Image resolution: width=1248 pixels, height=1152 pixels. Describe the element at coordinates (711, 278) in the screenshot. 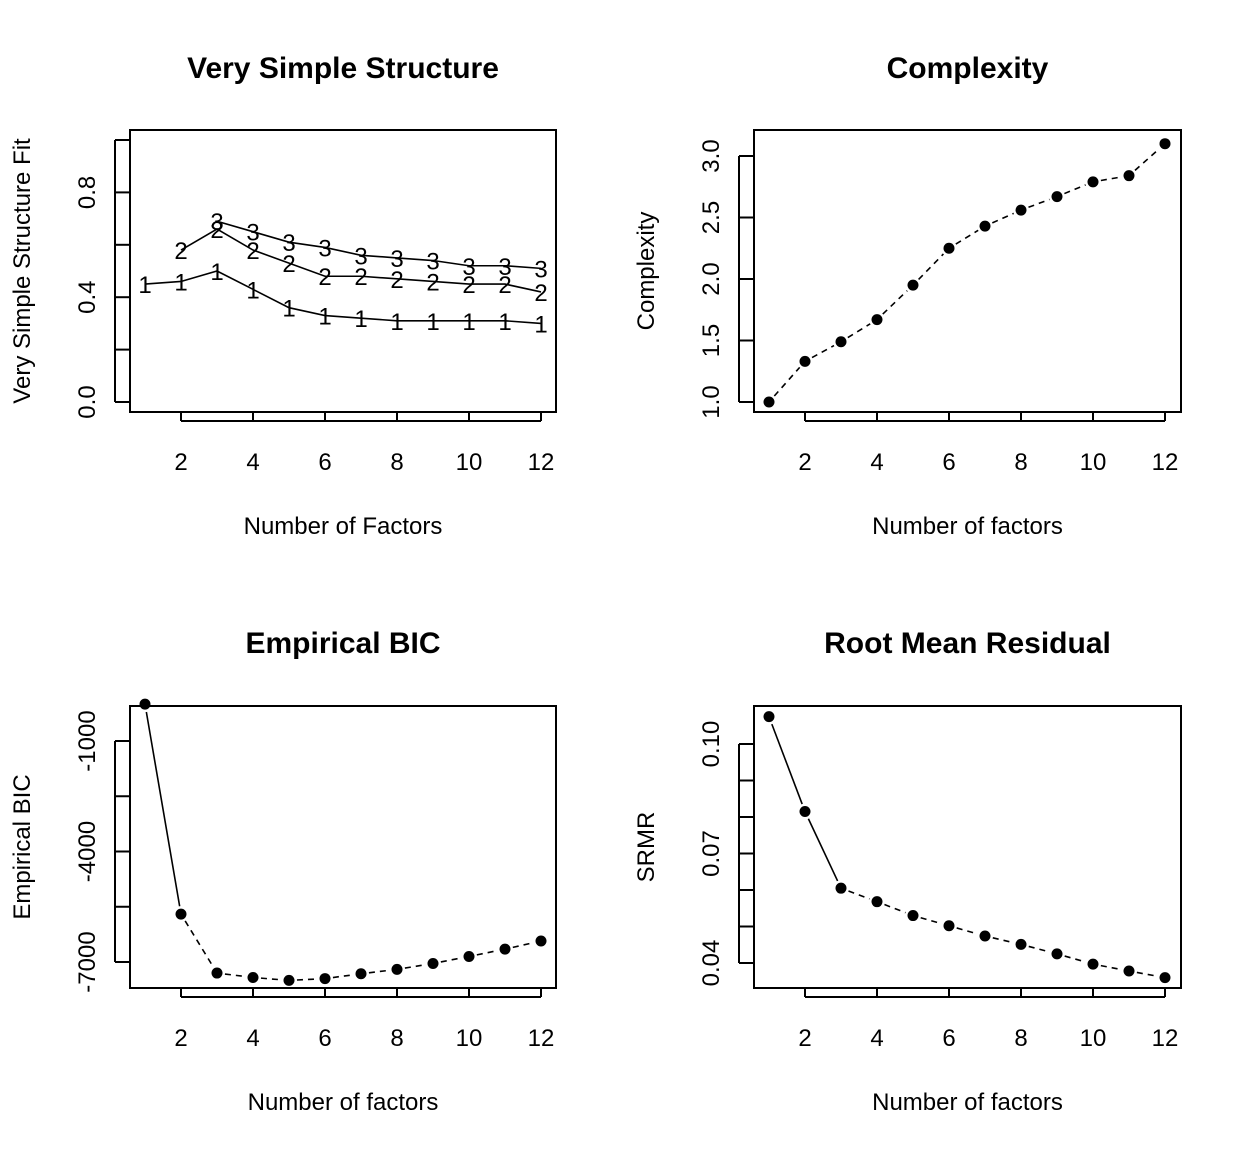

I see `y-tick-label: 2.0` at that location.